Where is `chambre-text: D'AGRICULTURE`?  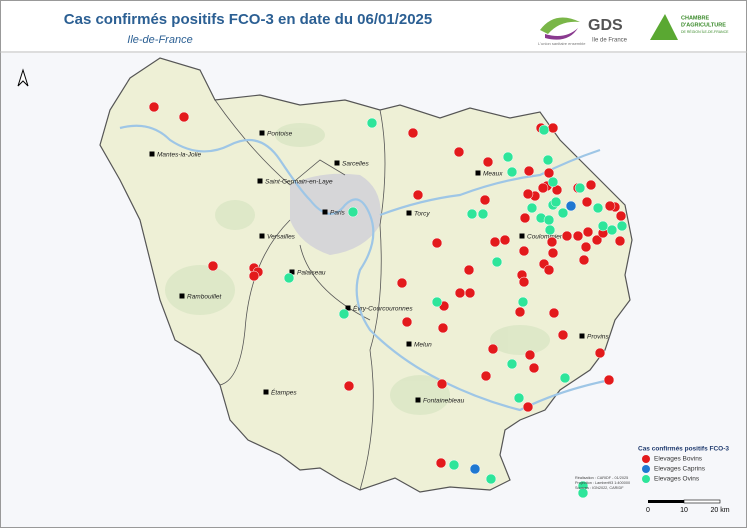
chambre-text: D'AGRICULTURE is located at coordinates (703, 25).